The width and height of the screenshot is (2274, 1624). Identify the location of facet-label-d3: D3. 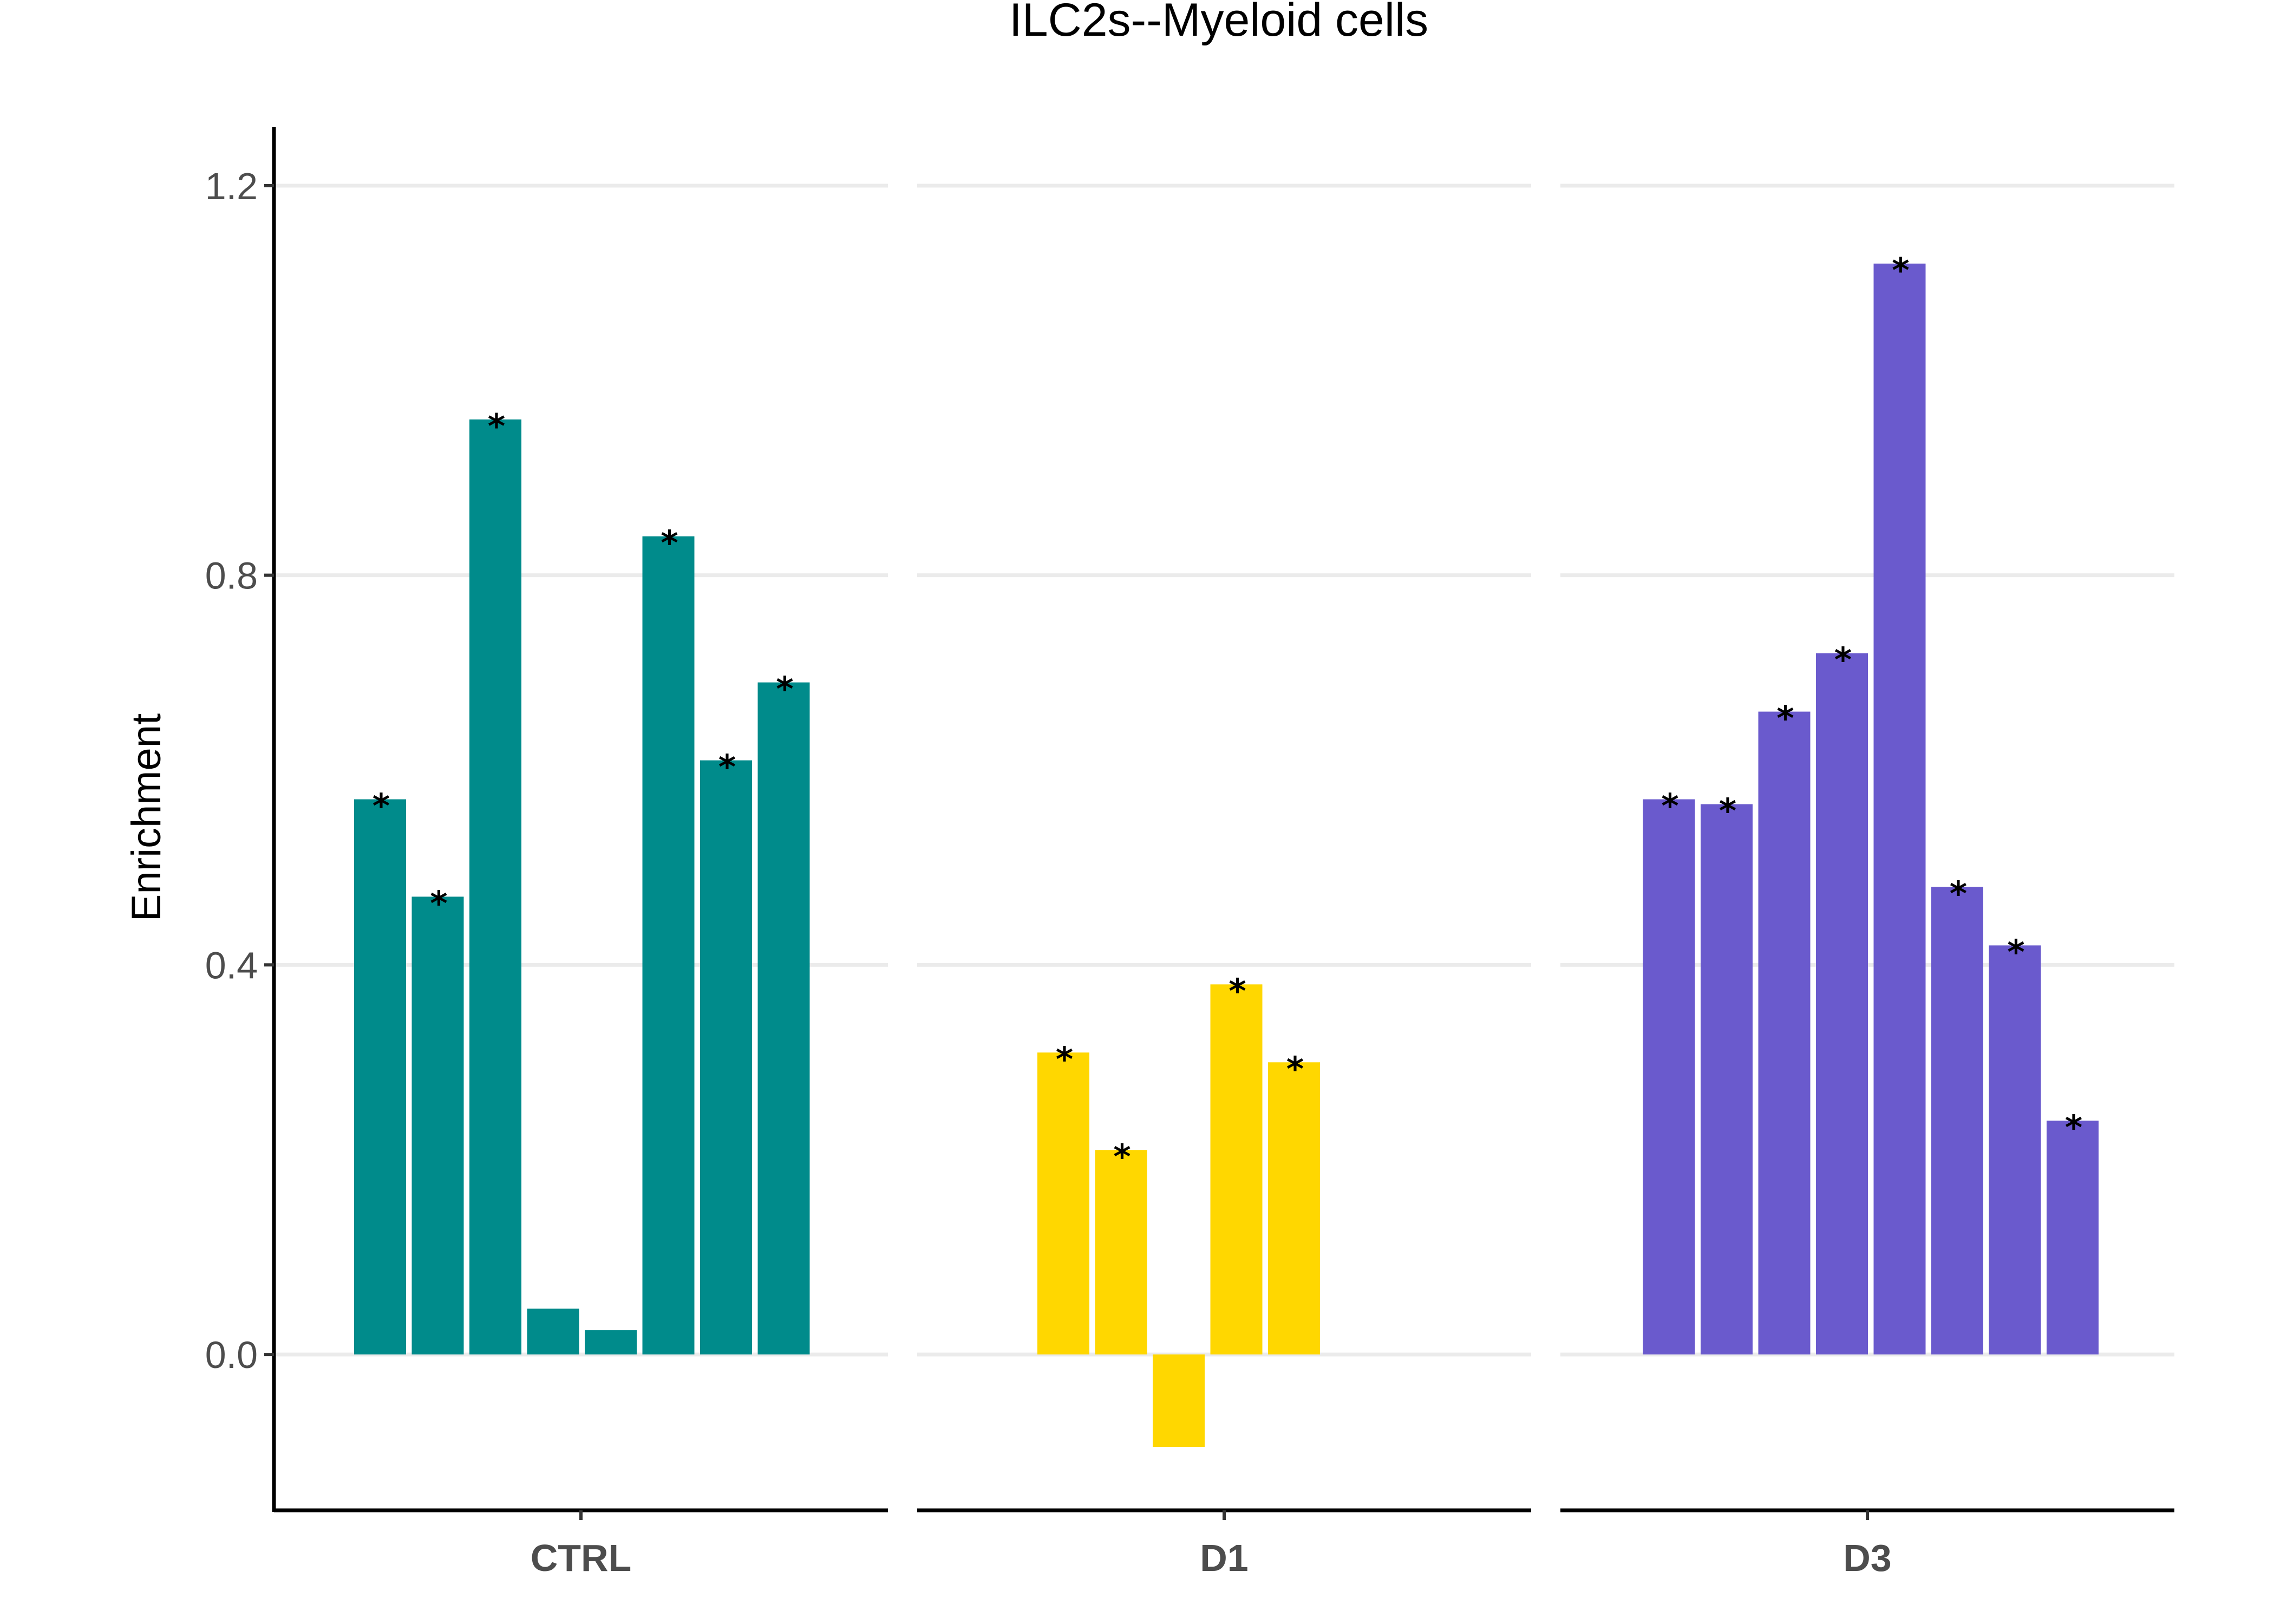
(1867, 1558).